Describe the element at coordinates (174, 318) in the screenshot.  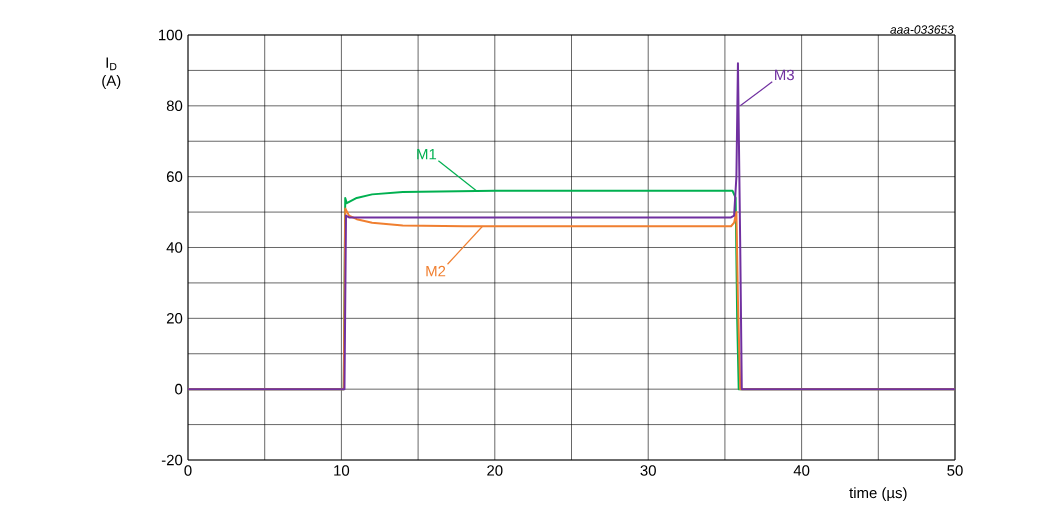
I see `y-tick-label: 20` at that location.